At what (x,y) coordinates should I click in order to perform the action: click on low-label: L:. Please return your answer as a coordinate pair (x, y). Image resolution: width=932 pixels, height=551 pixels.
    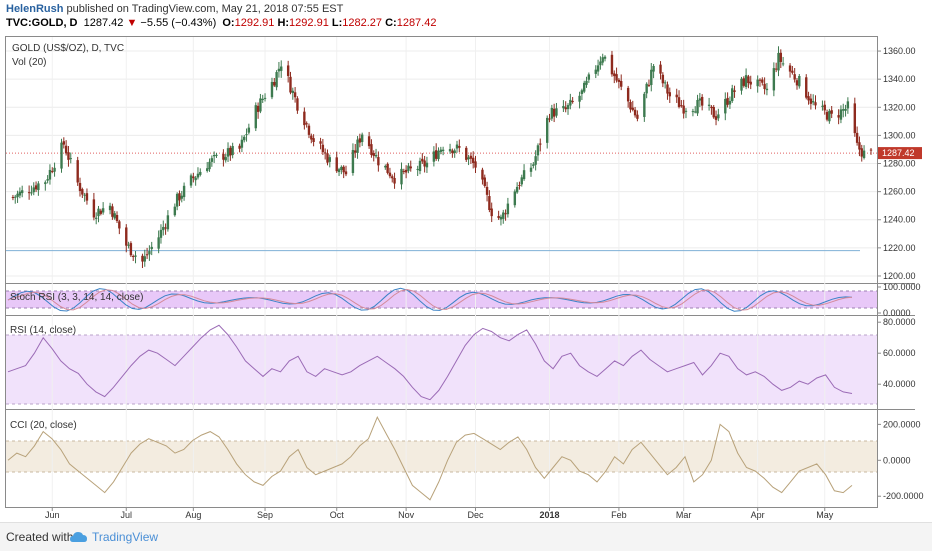
    Looking at the image, I should click on (337, 23).